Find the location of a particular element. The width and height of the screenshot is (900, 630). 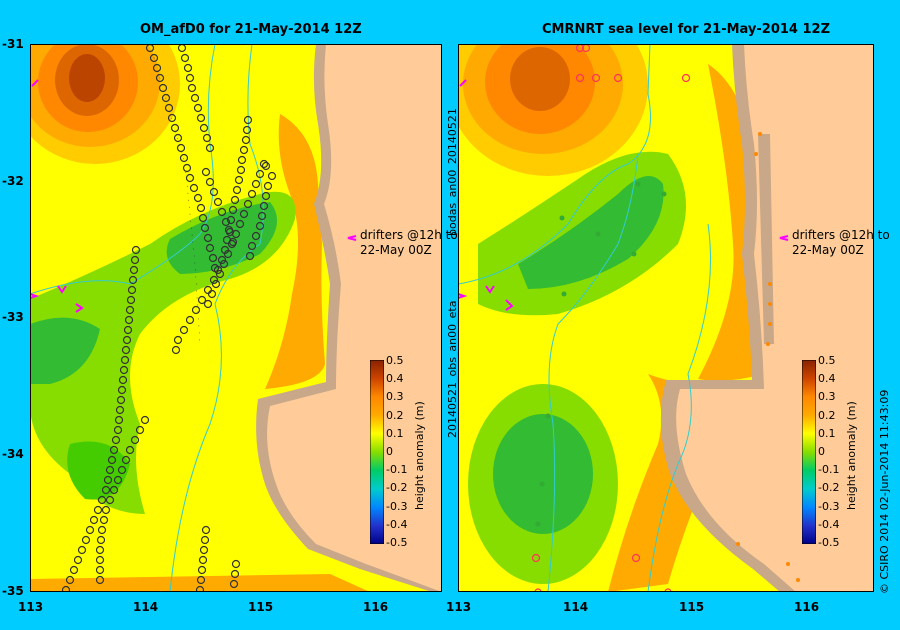

right-drifter-annotation: drifters @12h to 22-May 00Z is located at coordinates (841, 243).